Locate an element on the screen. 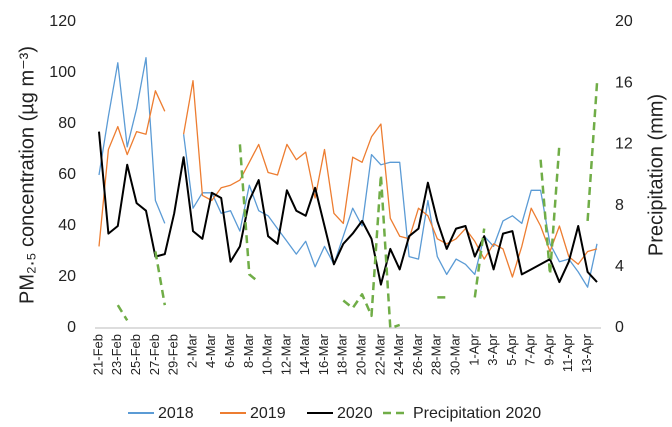 This screenshot has height=427, width=672. x-tick-label: 24-Mar is located at coordinates (398, 354).